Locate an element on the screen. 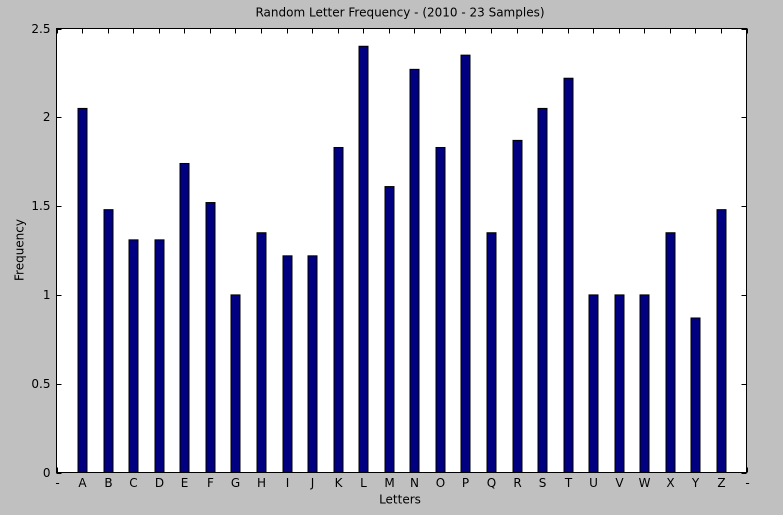 This screenshot has height=515, width=783. x-tick-label: B is located at coordinates (108, 483).